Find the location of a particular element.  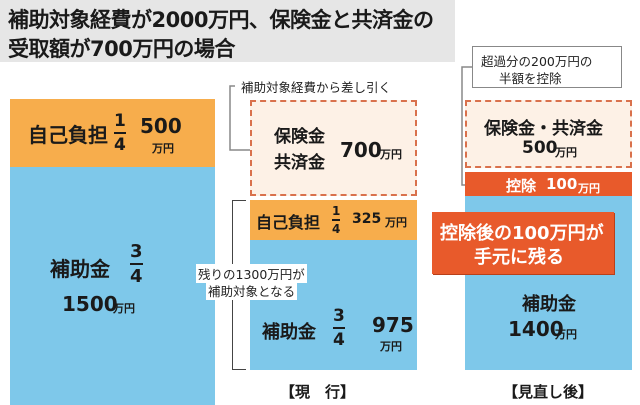

middle-subsidy-amount: 975 is located at coordinates (393, 325).